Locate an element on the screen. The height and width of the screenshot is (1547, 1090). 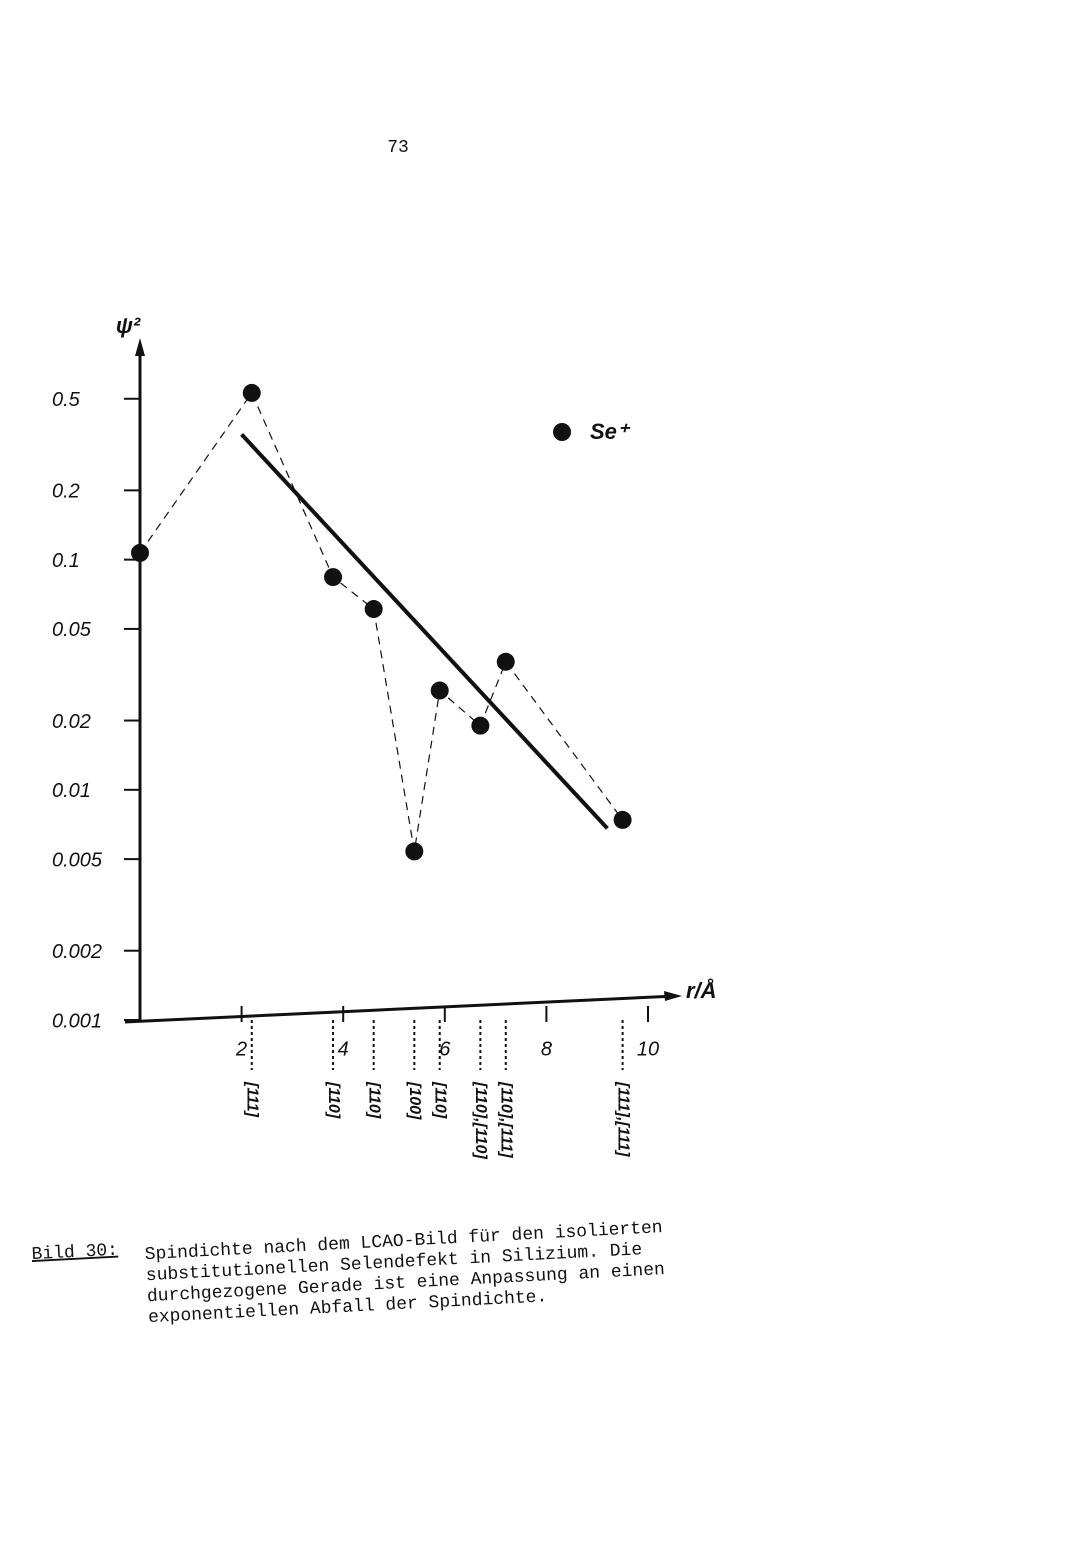
legend-marker is located at coordinates (562, 432).